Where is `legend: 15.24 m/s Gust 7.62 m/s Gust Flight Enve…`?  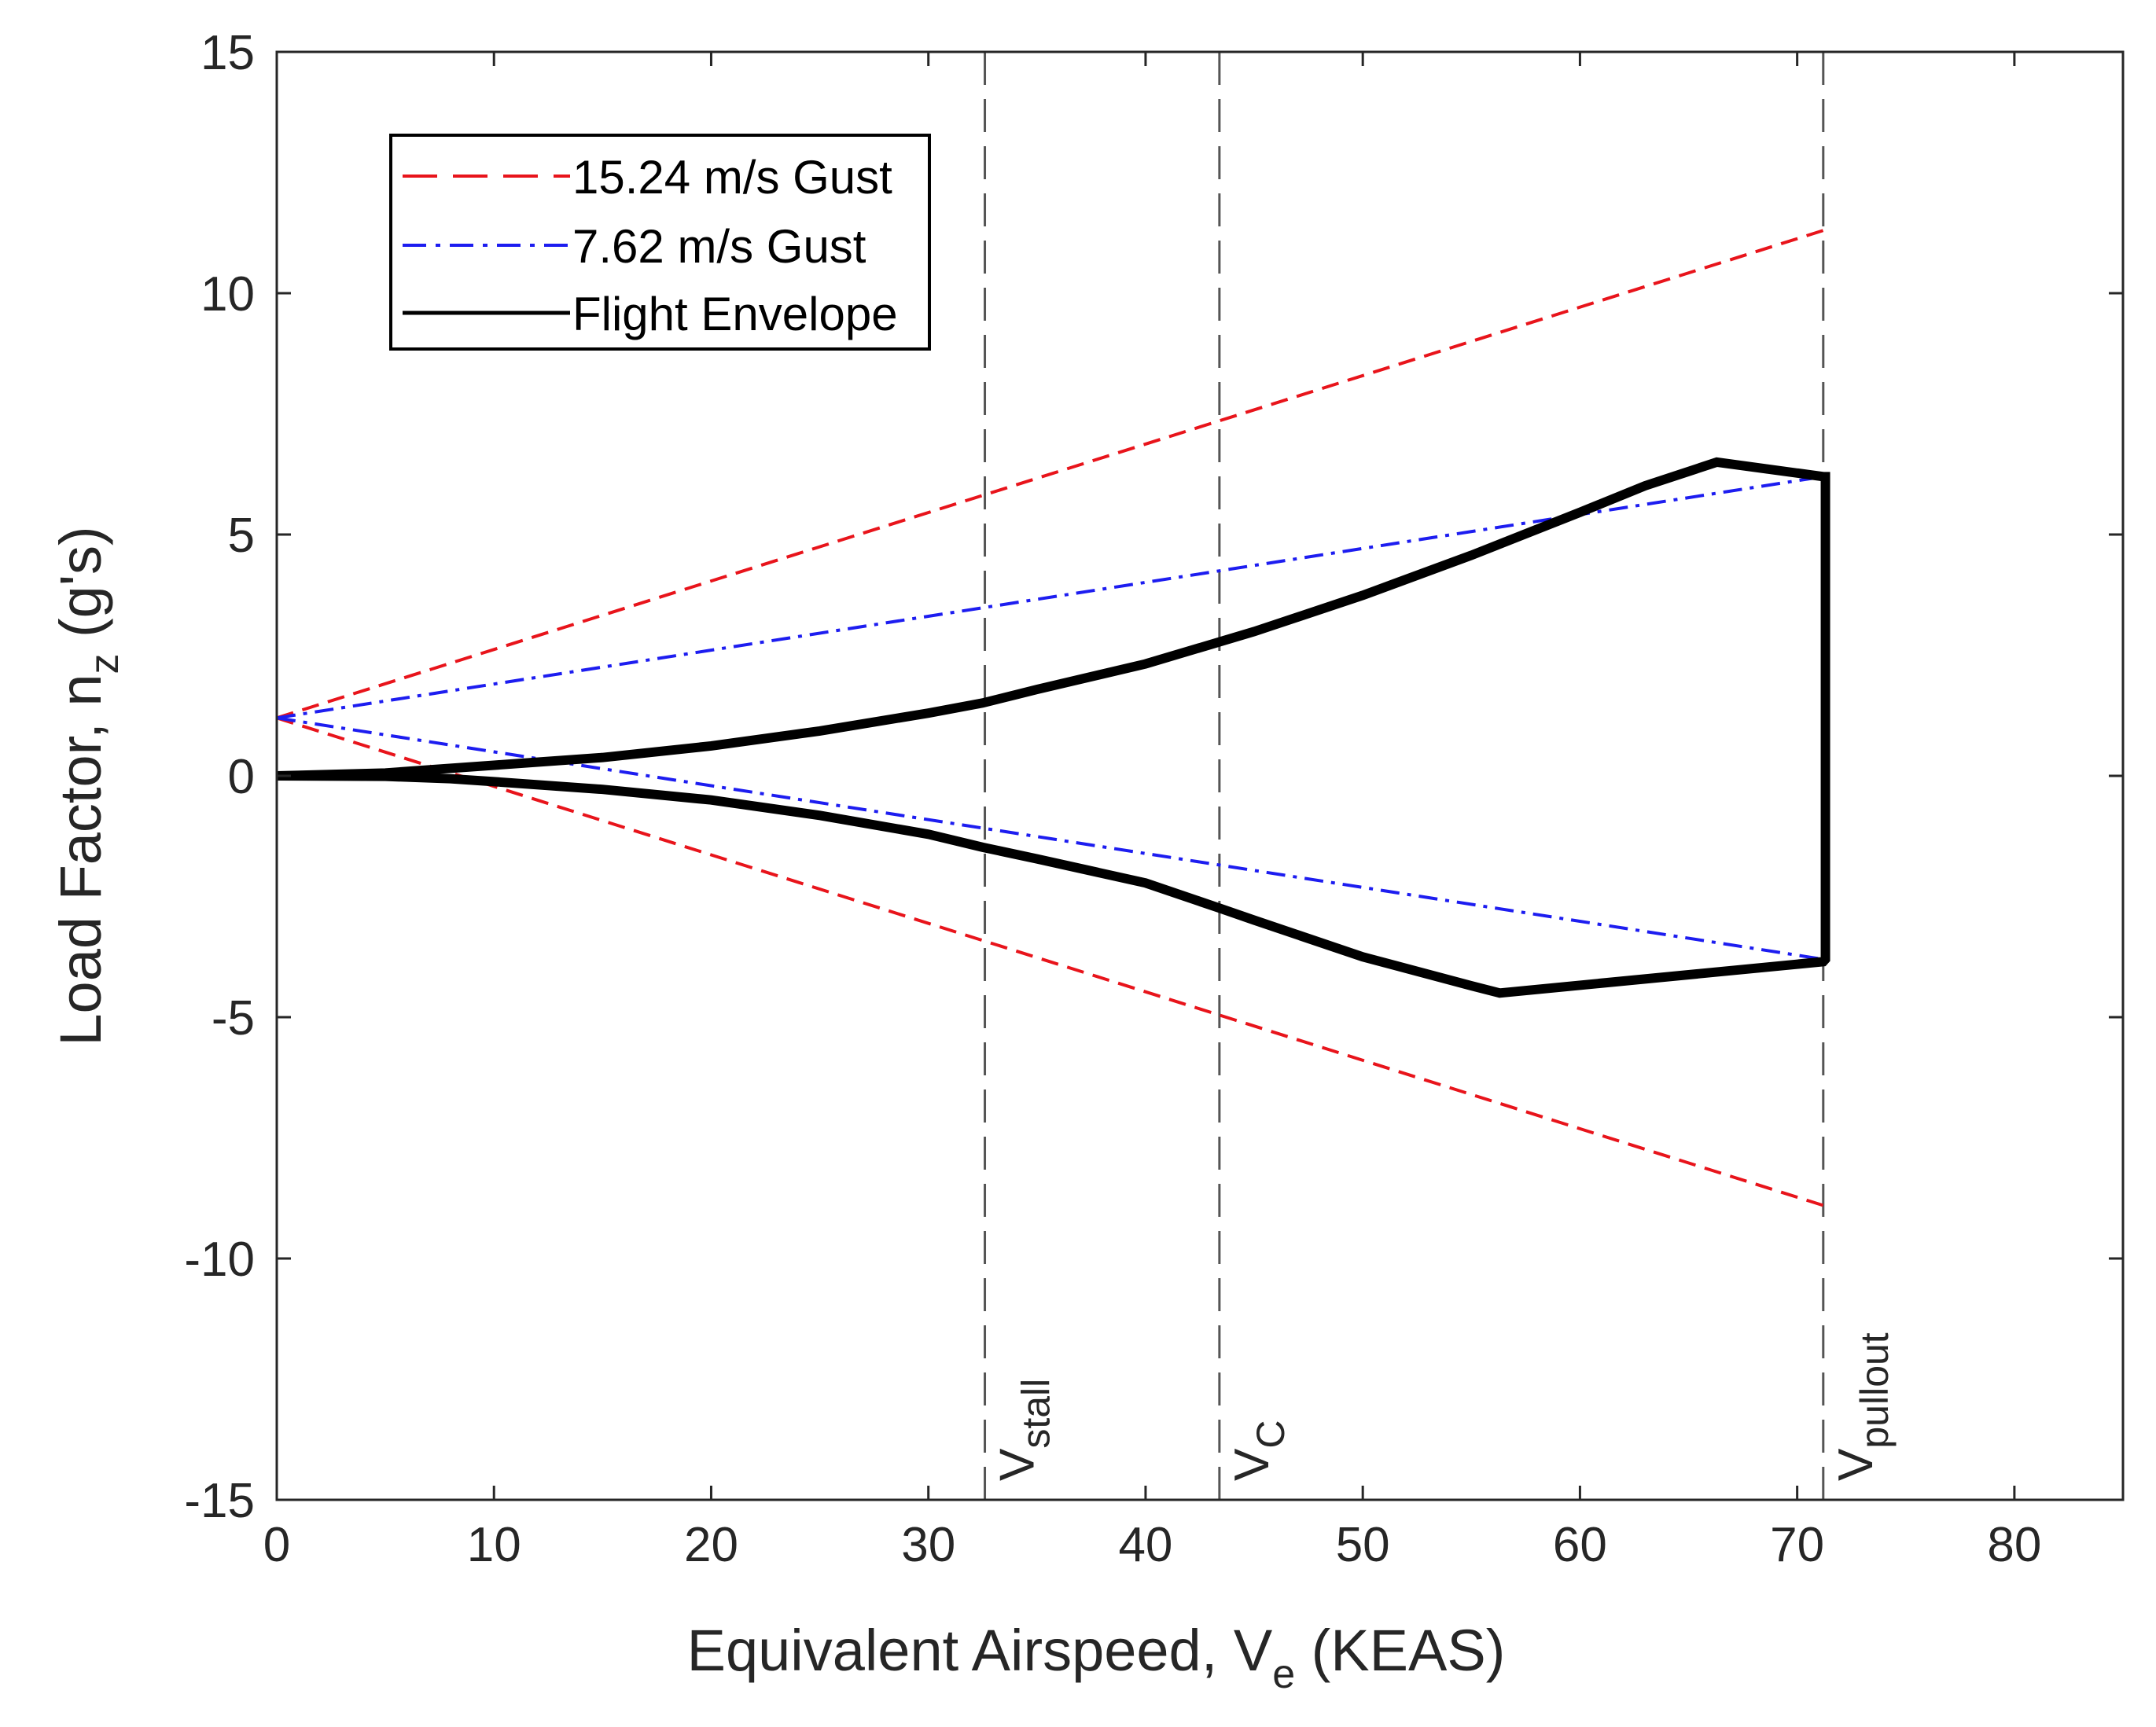 legend: 15.24 m/s Gust 7.62 m/s Gust Flight Enve… is located at coordinates (660, 242).